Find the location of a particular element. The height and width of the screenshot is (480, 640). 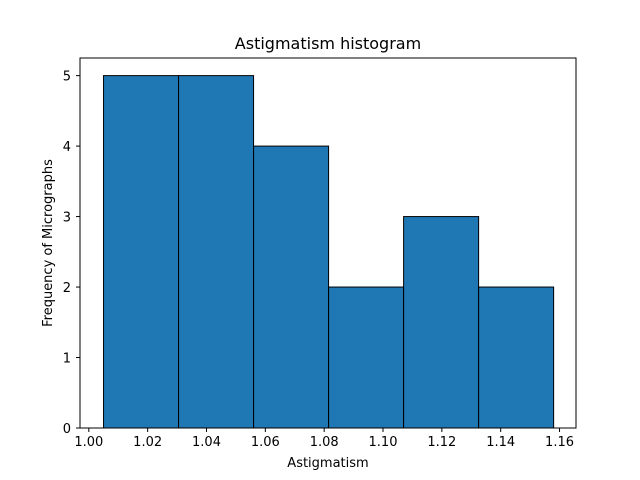

y-tick-label-5: 5 is located at coordinates (67, 77).